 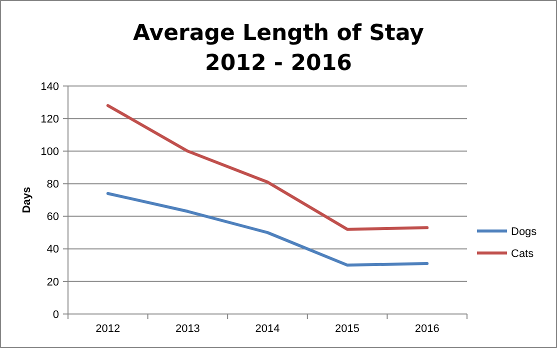 What do you see at coordinates (267, 329) in the screenshot?
I see `x-tick-label: 2014` at bounding box center [267, 329].